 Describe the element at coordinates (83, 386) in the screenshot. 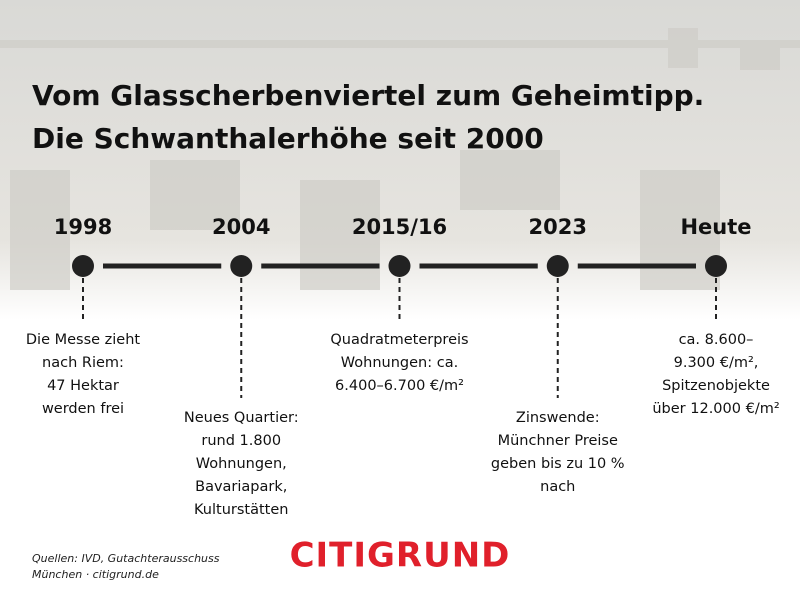

I see `event-text: 47 Hektar` at that location.